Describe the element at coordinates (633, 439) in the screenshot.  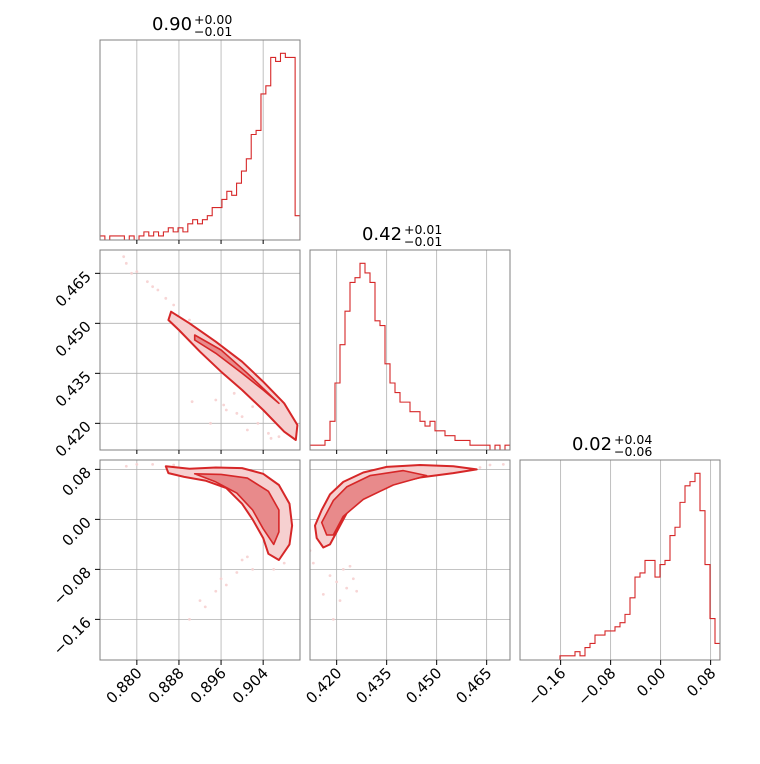
I see `histogram-title-upper-2: +0.04` at that location.